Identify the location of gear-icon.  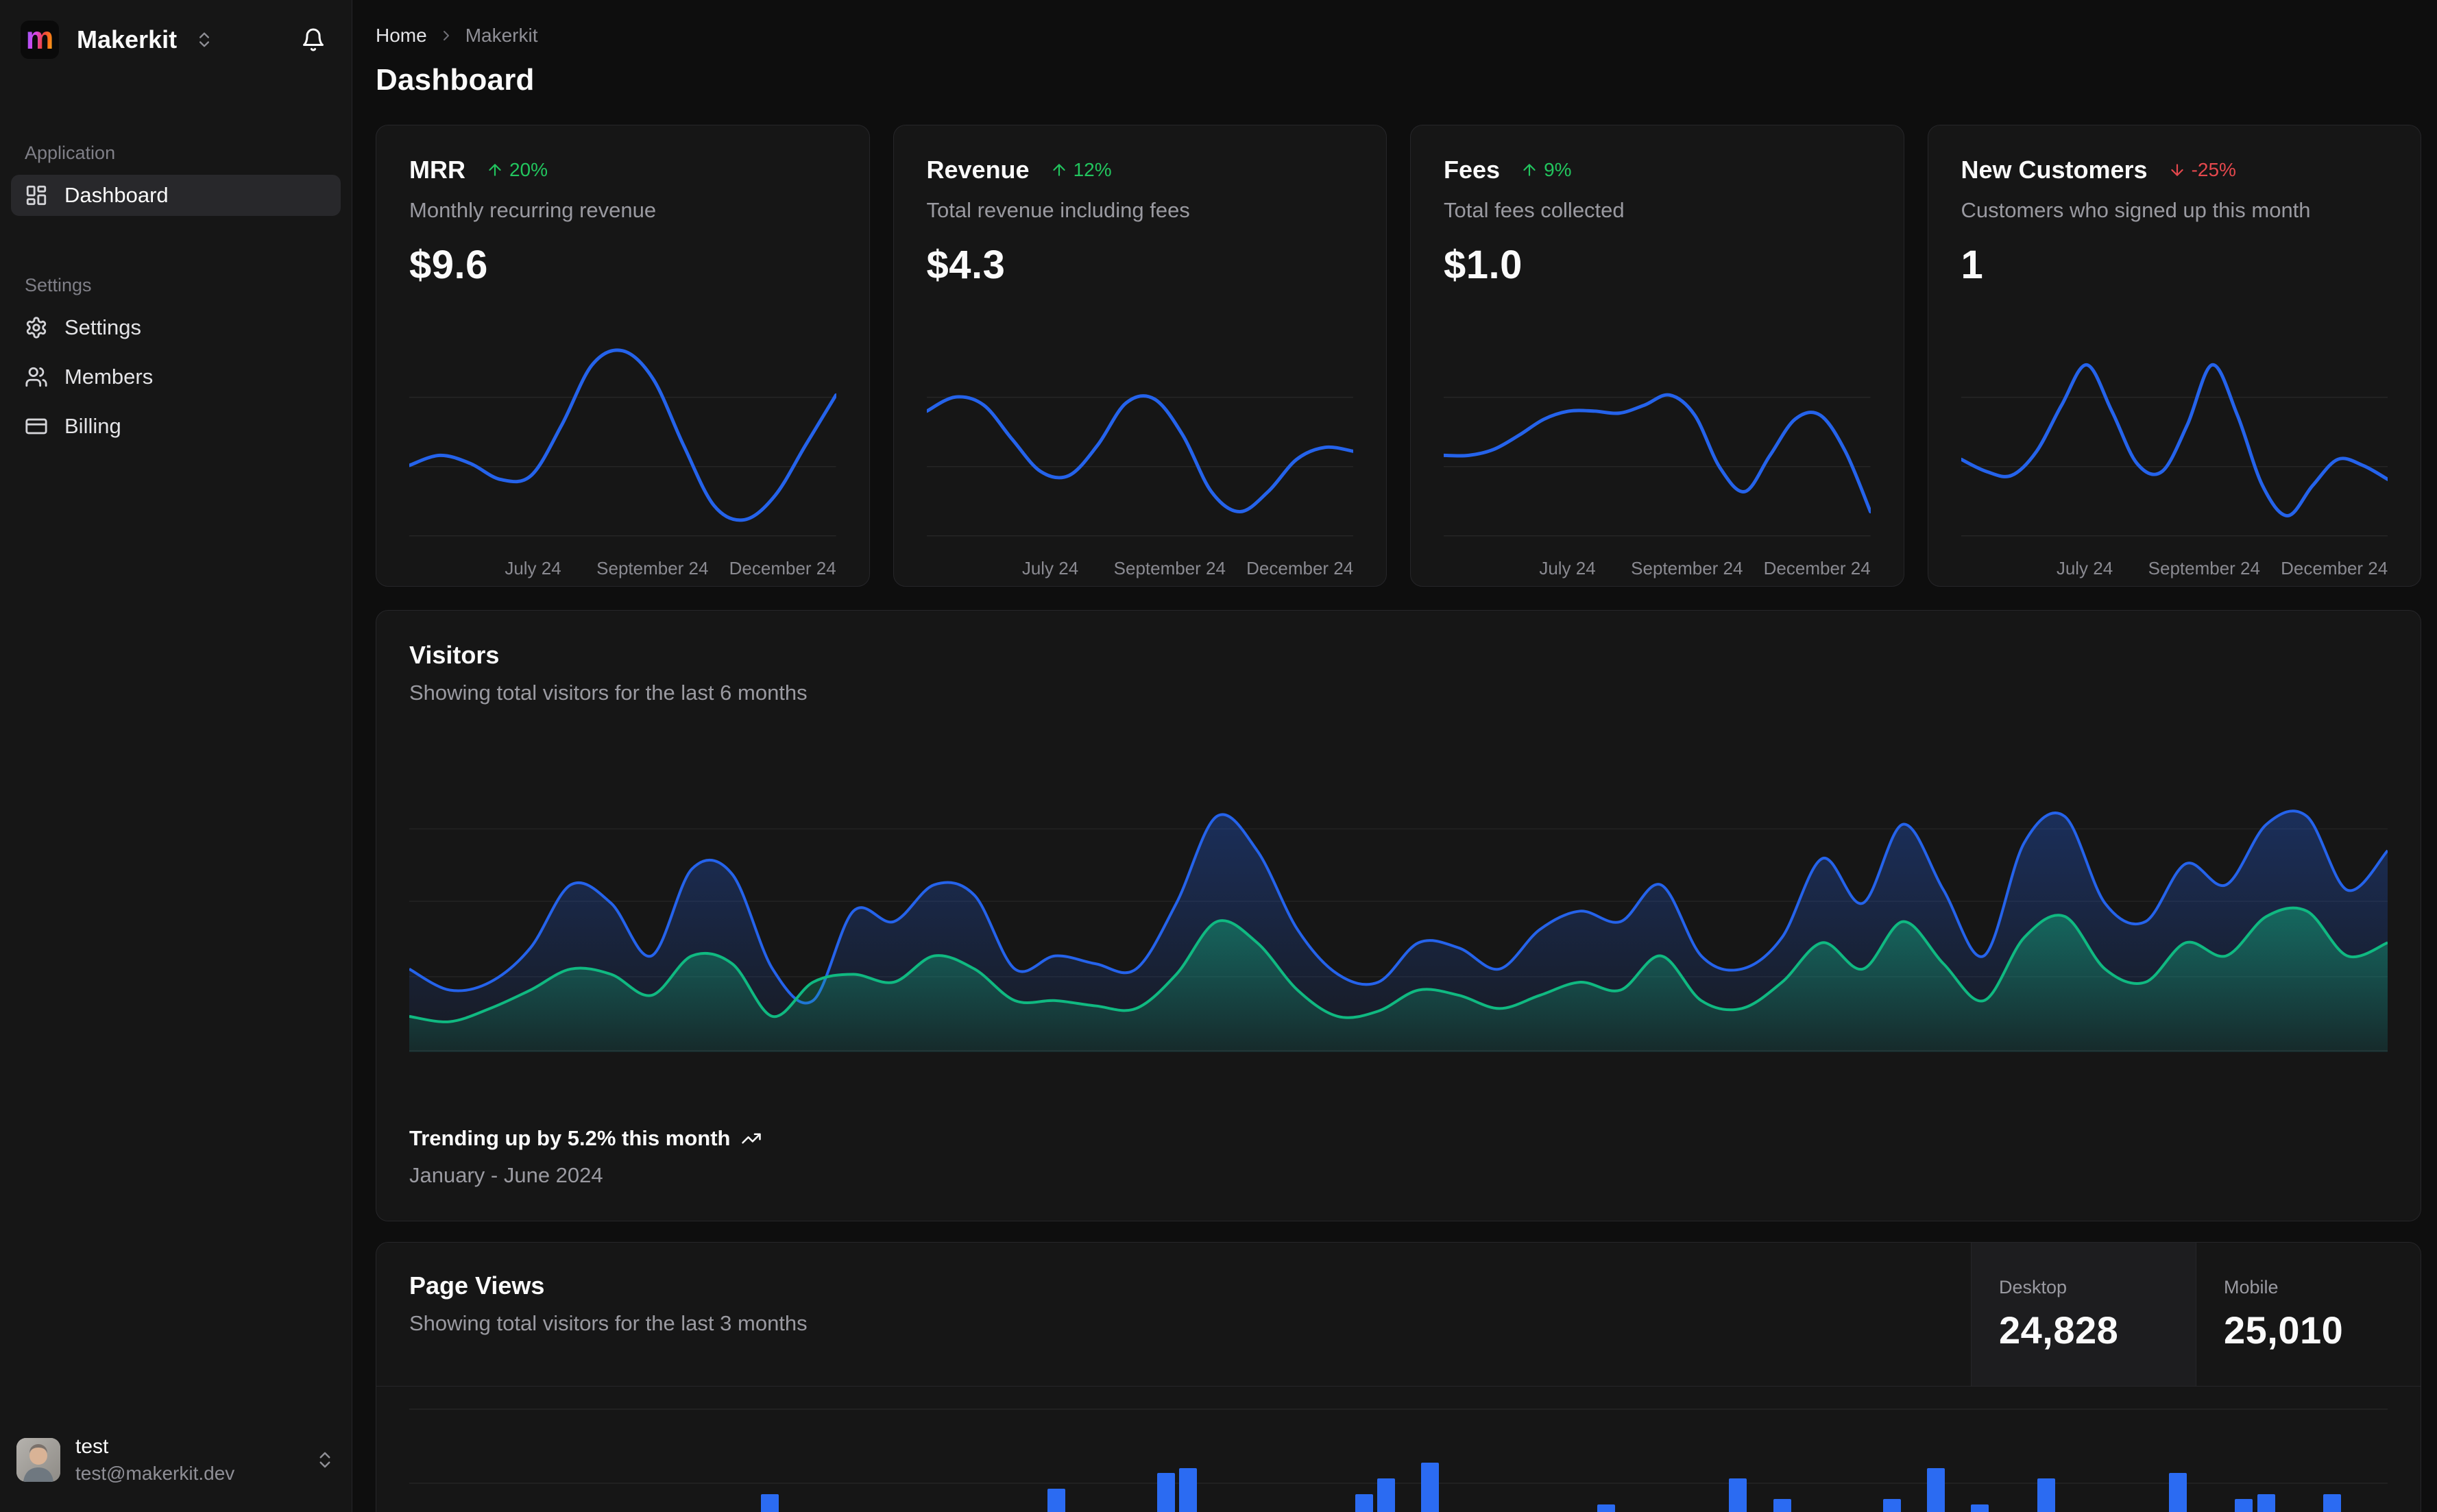
(36, 328).